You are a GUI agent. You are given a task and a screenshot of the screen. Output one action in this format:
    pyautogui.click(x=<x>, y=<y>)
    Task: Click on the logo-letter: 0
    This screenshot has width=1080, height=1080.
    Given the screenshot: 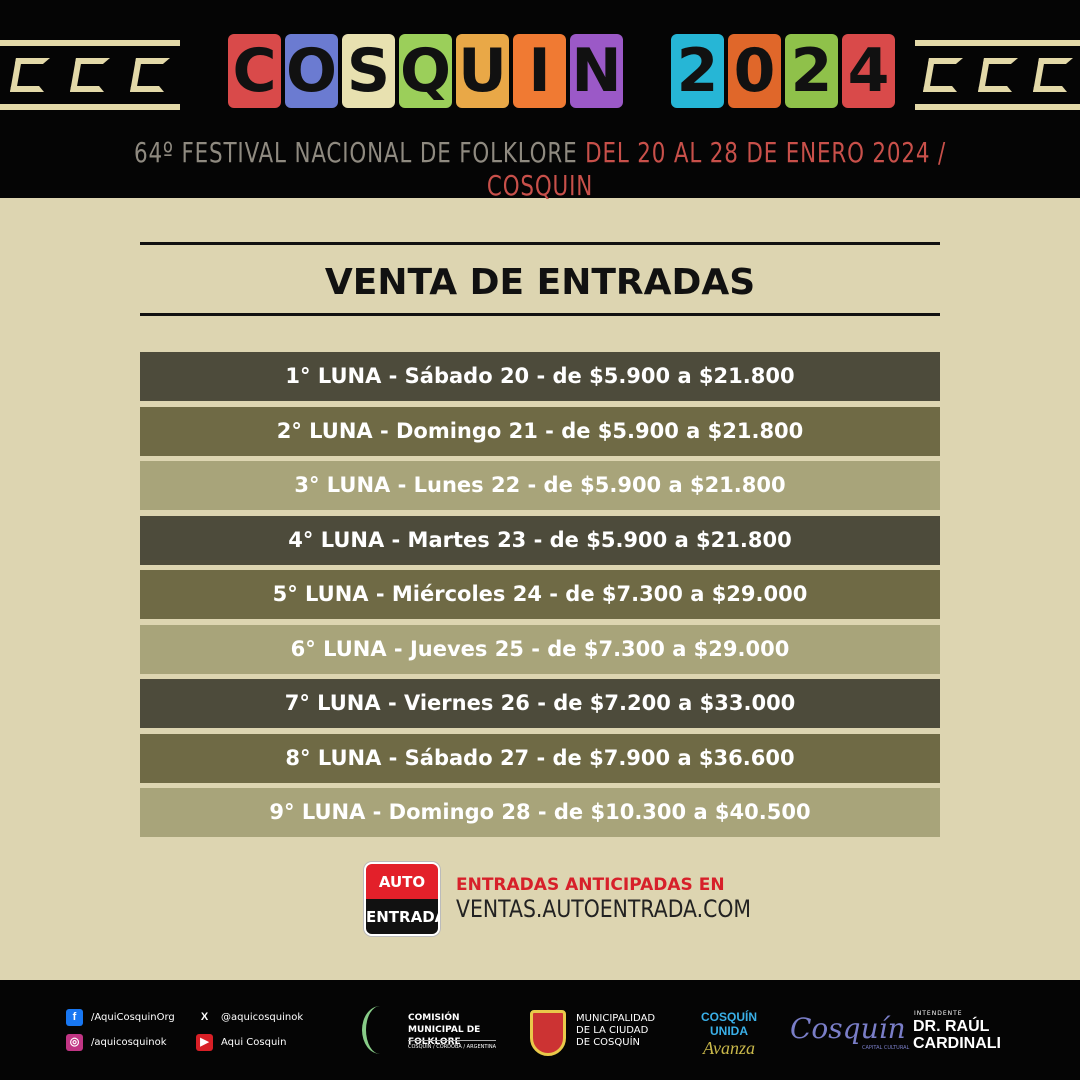 What is the action you would take?
    pyautogui.click(x=754, y=71)
    